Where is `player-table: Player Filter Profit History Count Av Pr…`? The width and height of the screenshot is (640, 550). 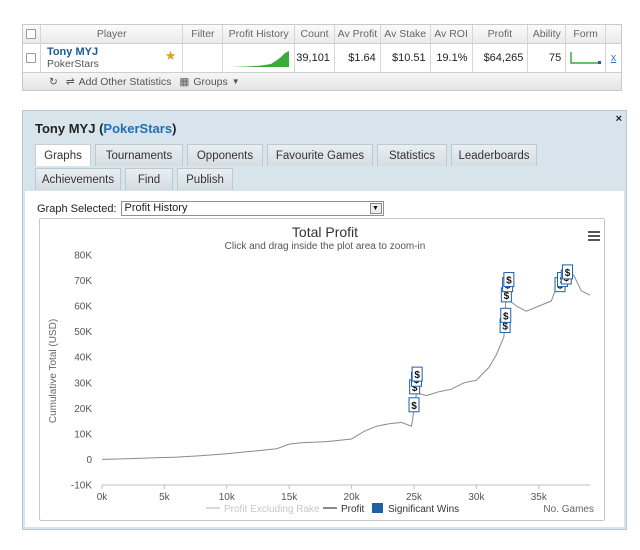 player-table: Player Filter Profit History Count Av Pr… is located at coordinates (322, 57).